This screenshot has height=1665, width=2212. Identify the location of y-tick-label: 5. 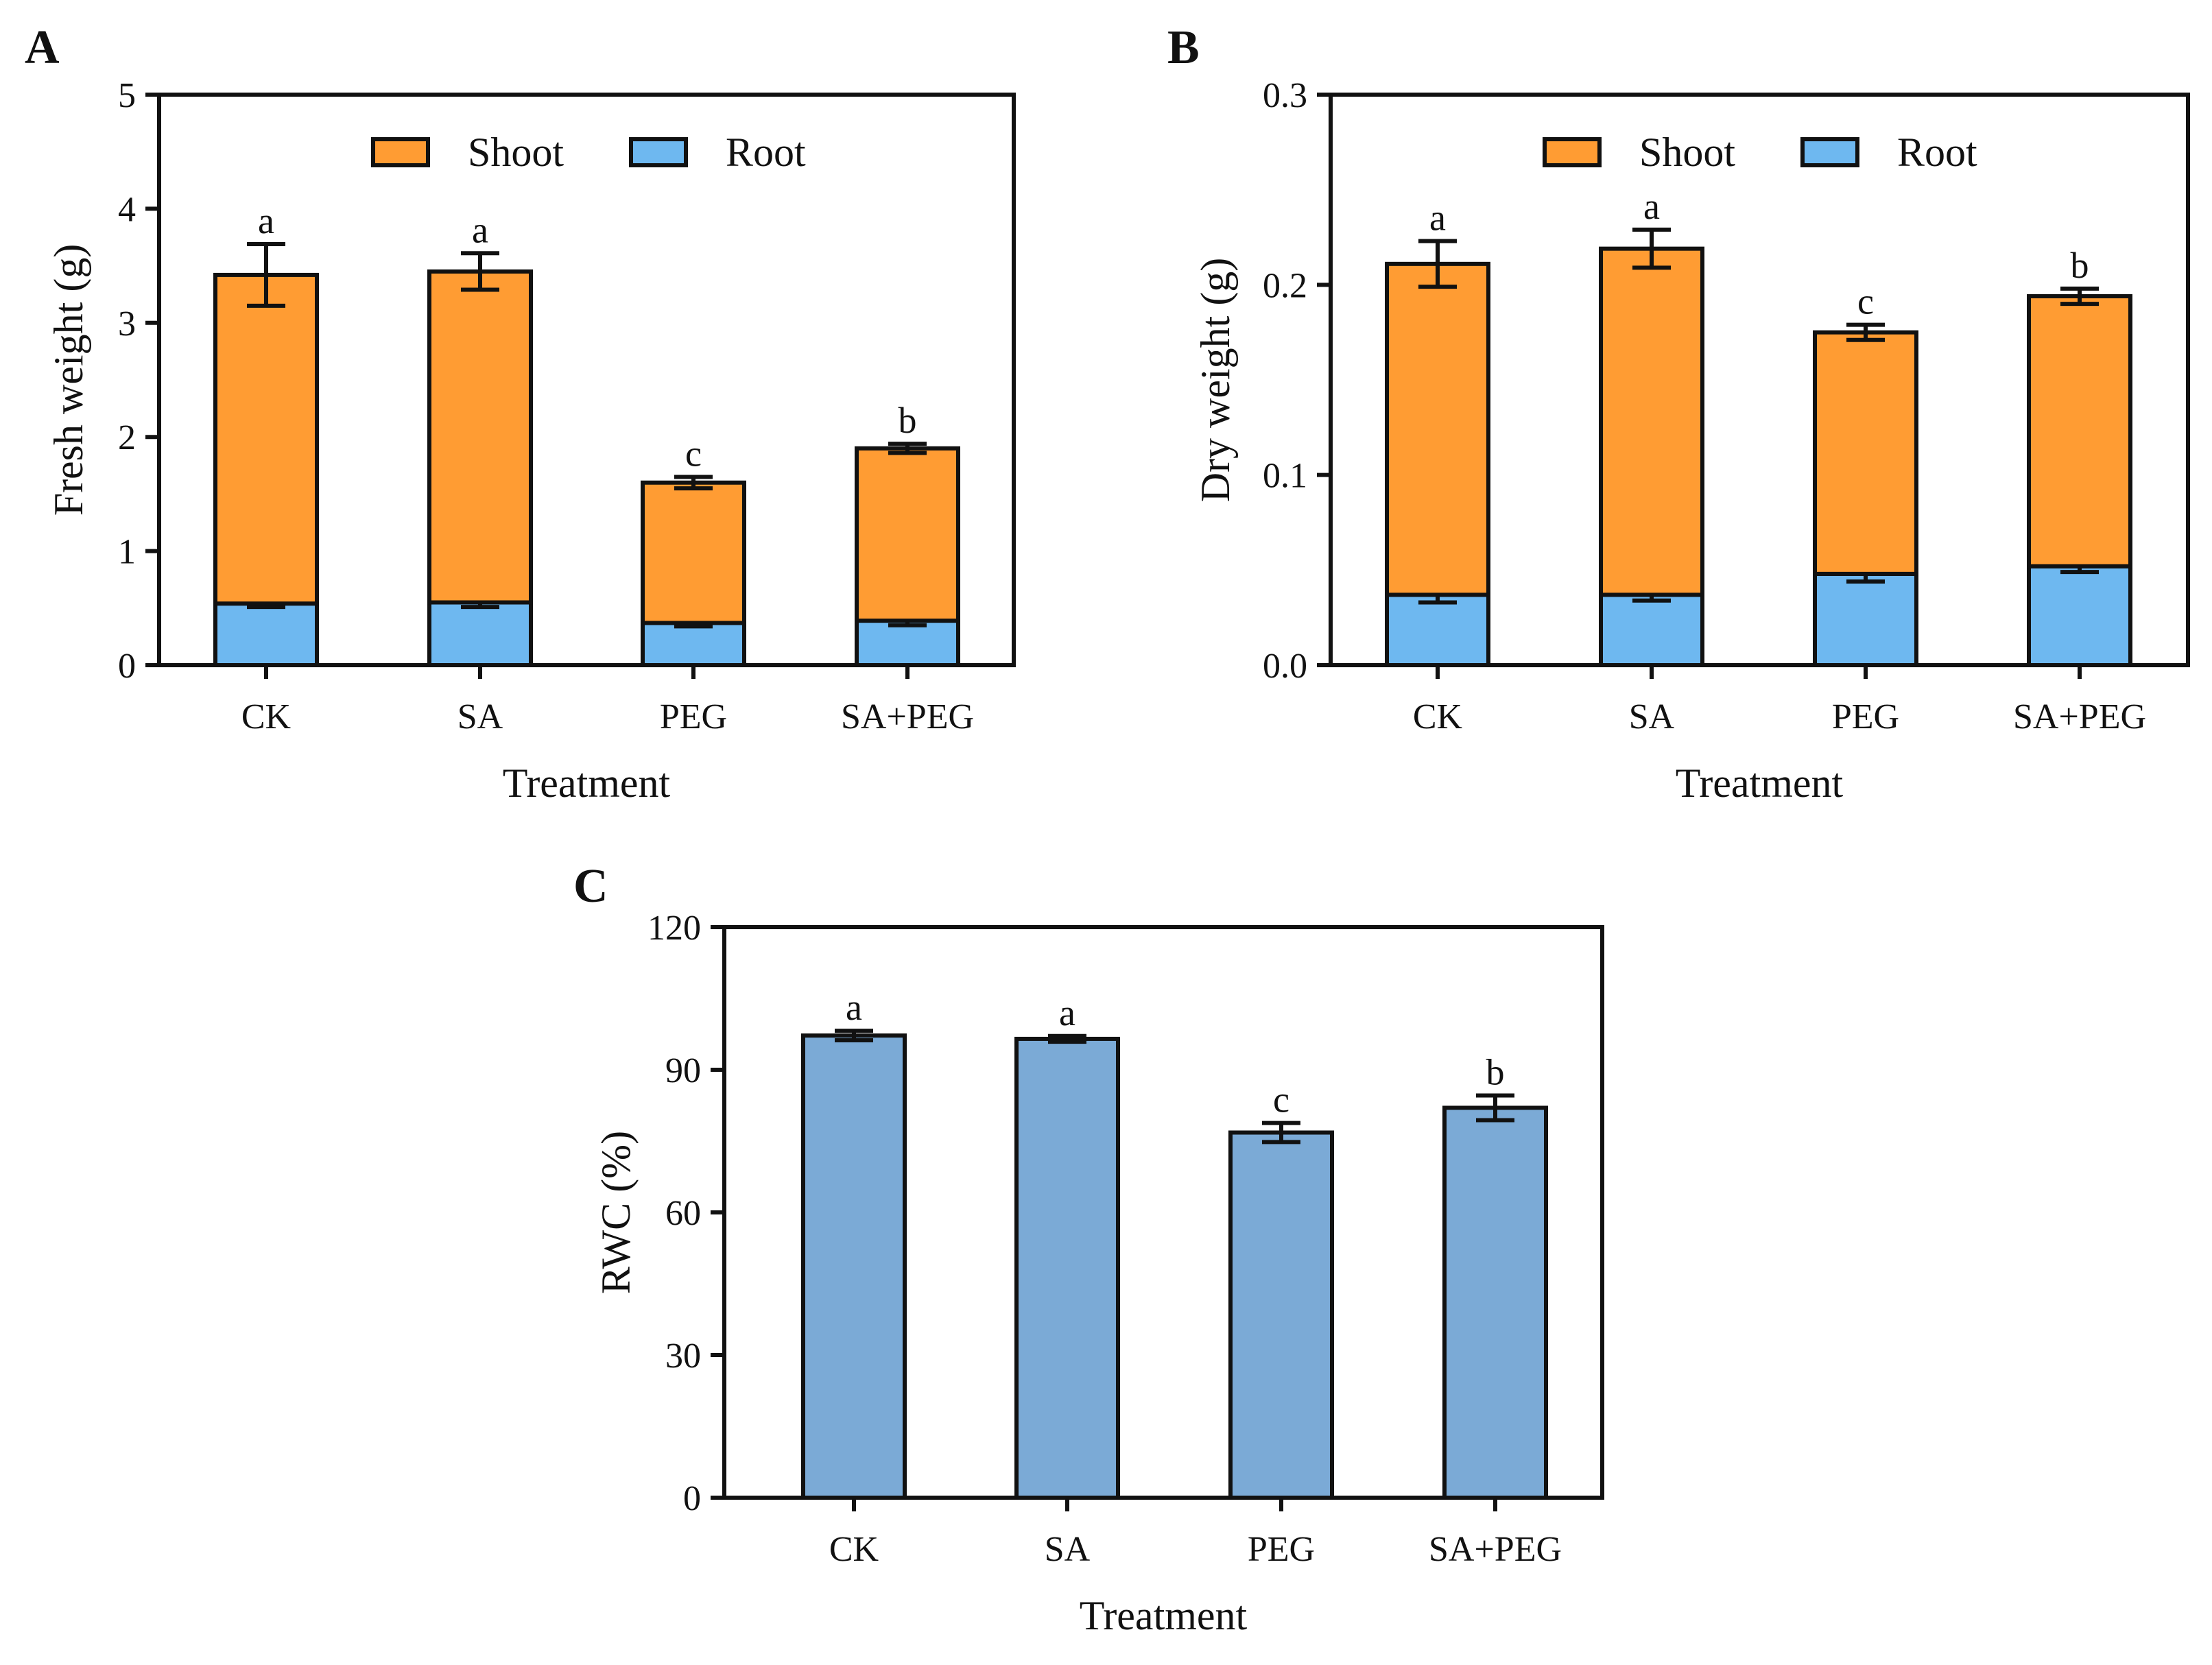
(127, 95).